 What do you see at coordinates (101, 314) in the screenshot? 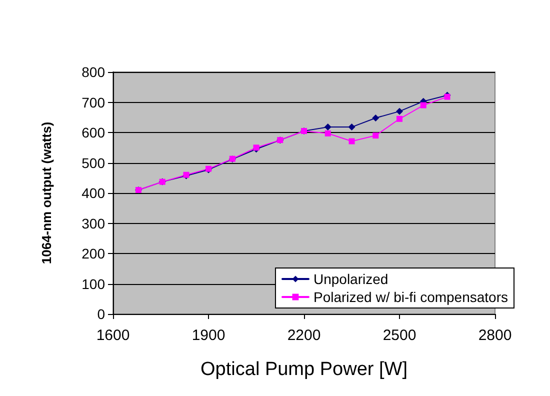
I see `y-tick-label: 0` at bounding box center [101, 314].